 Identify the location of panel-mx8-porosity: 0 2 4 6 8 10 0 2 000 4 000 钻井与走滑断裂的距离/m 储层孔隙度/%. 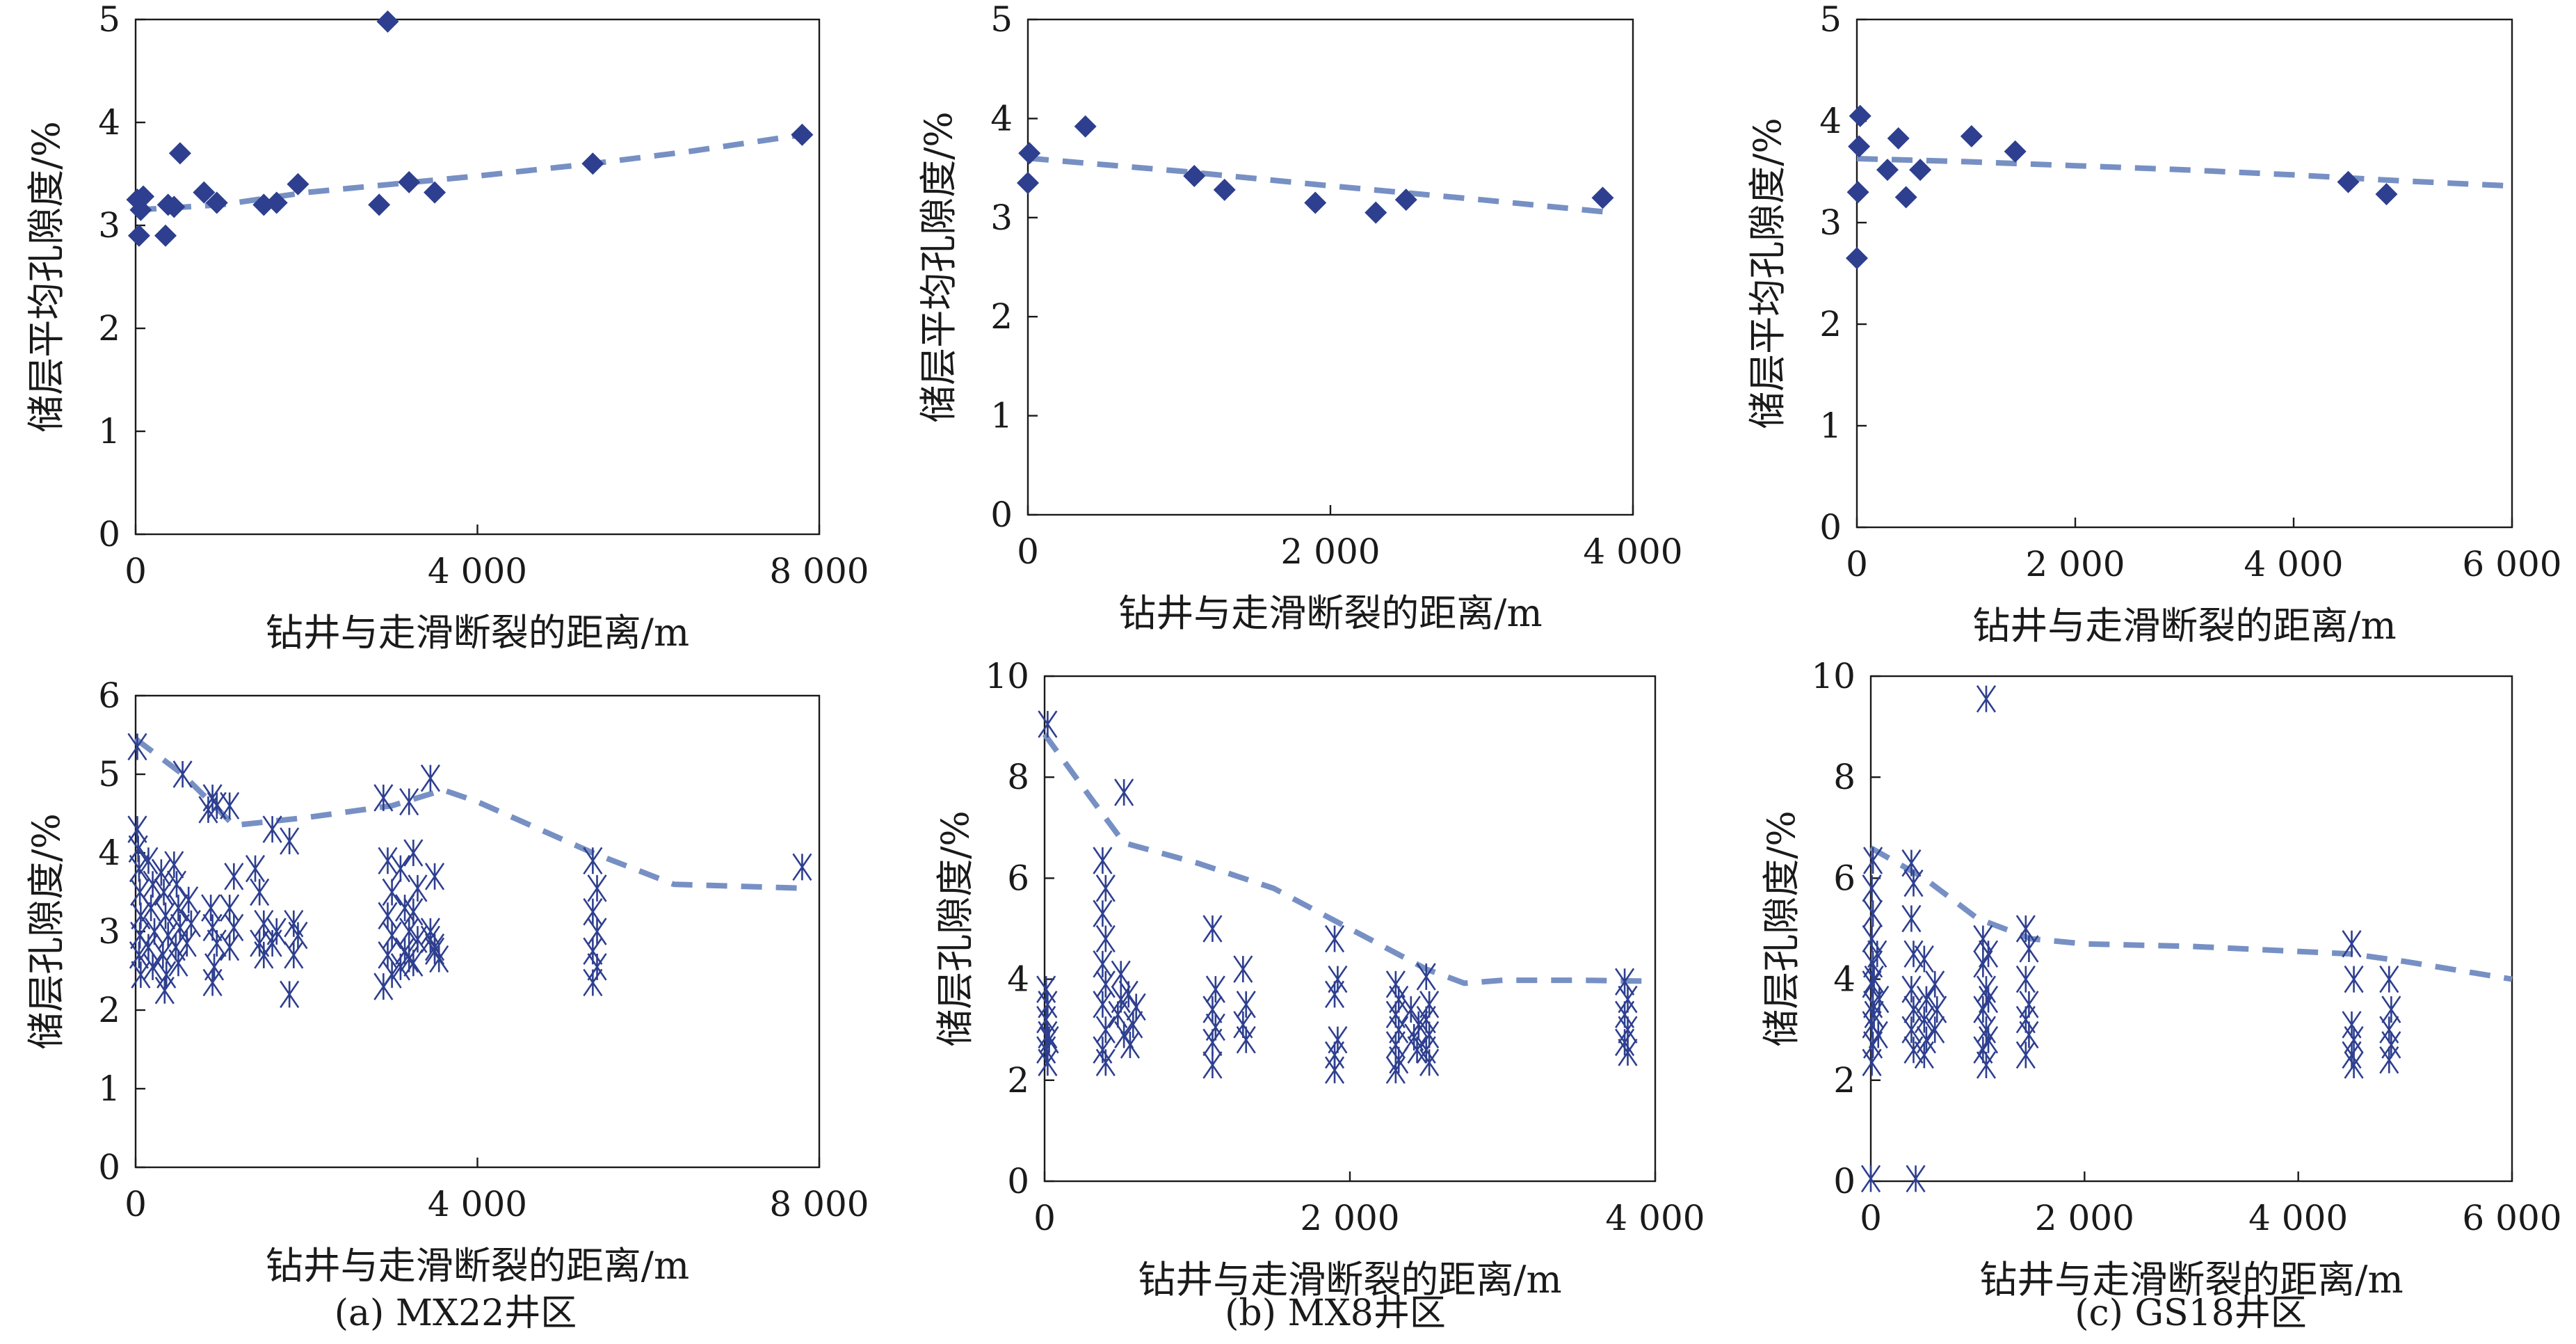
(1319, 979).